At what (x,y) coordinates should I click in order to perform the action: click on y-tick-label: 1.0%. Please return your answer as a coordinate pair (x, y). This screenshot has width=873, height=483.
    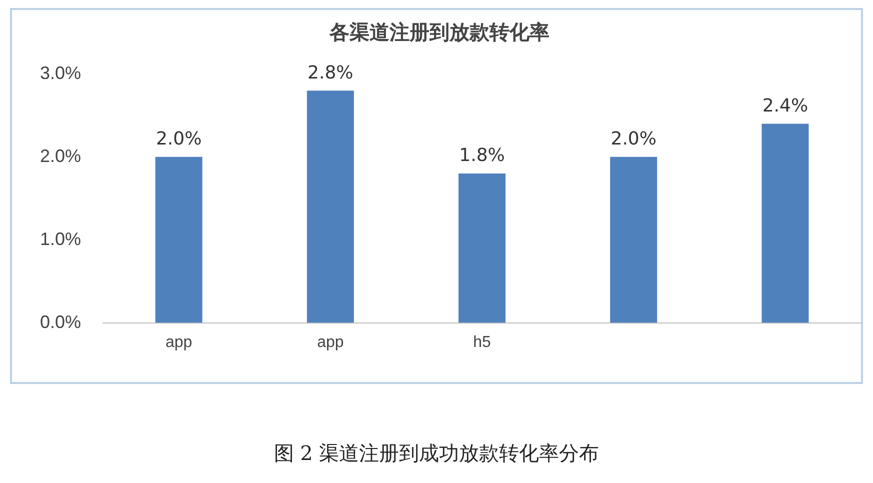
    Looking at the image, I should click on (61, 238).